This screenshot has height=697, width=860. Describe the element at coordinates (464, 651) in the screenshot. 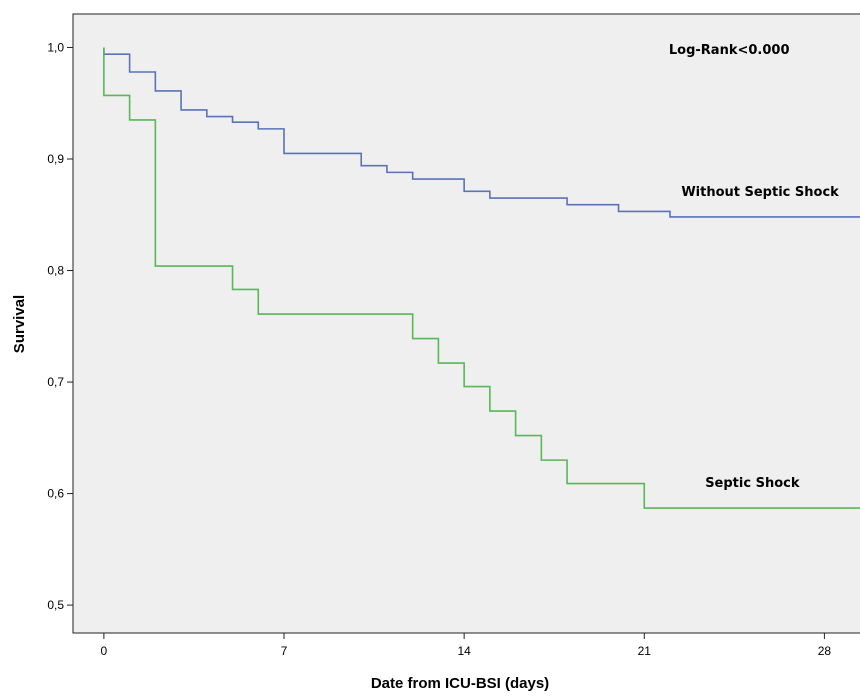

I see `x-tick-label: 14` at that location.